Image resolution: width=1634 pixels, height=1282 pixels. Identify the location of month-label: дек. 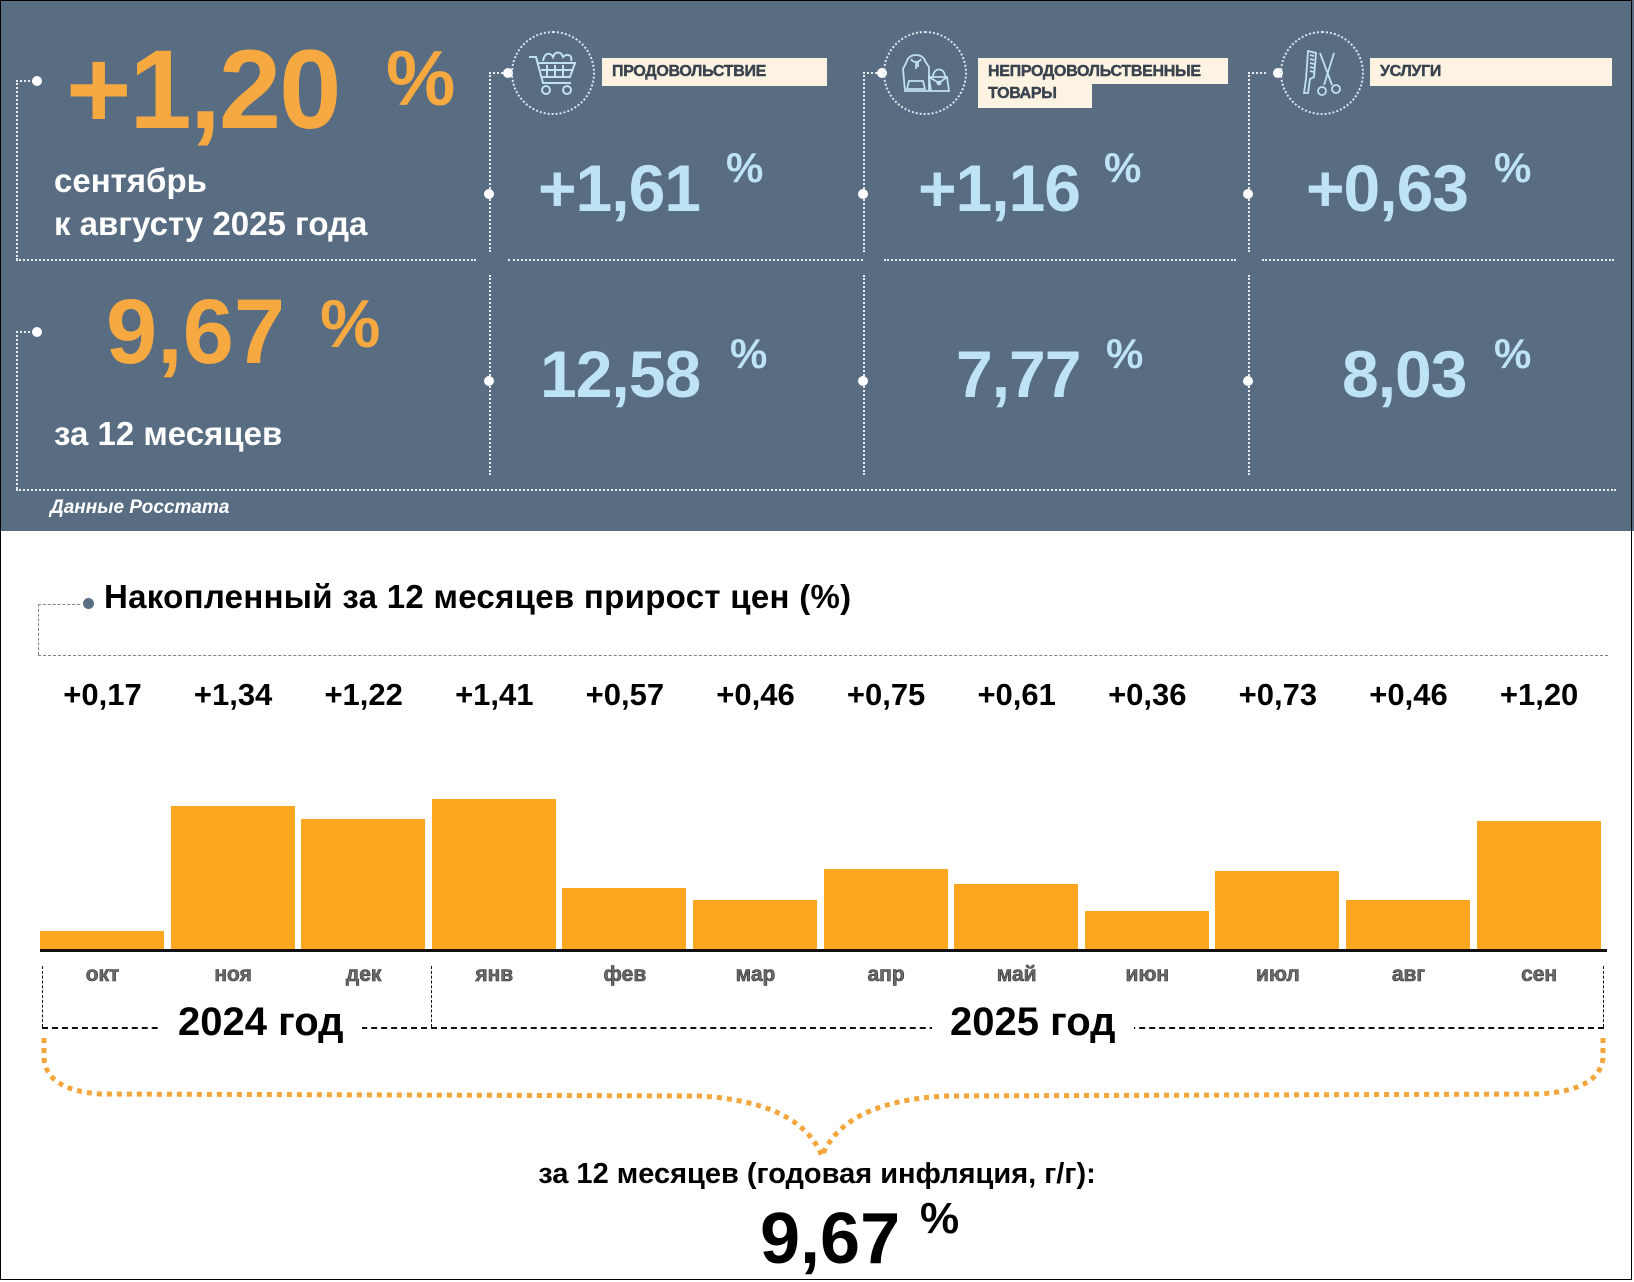
(363, 975).